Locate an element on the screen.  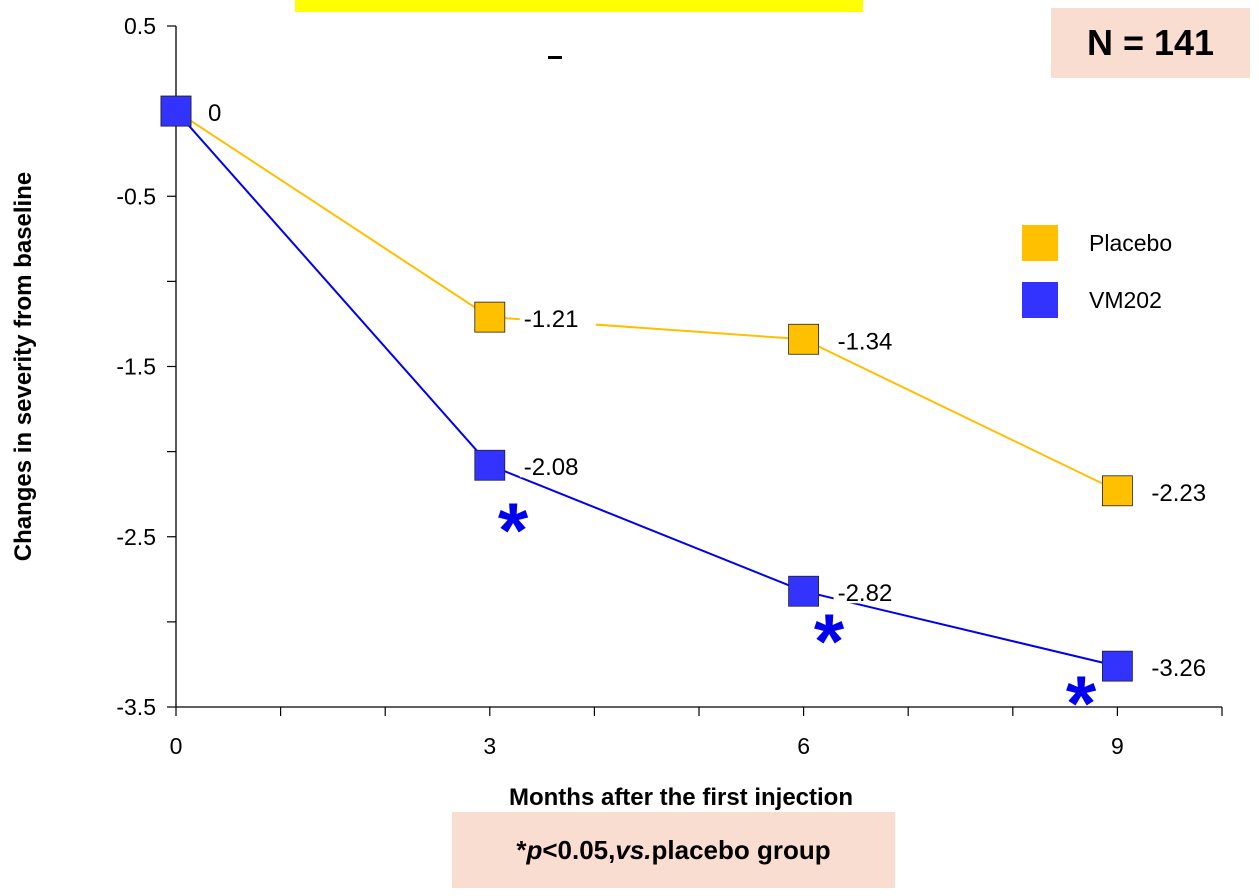
significance-footnote: * p <0.05, vs. placebo group is located at coordinates (673, 850).